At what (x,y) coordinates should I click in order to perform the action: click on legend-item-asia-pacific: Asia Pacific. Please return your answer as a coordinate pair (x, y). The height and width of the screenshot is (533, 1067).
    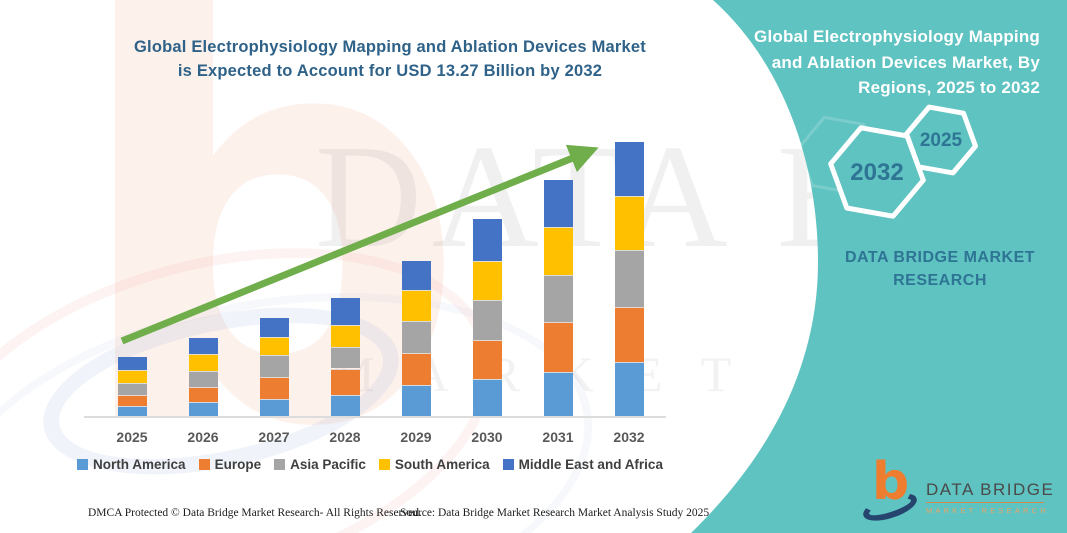
    Looking at the image, I should click on (320, 464).